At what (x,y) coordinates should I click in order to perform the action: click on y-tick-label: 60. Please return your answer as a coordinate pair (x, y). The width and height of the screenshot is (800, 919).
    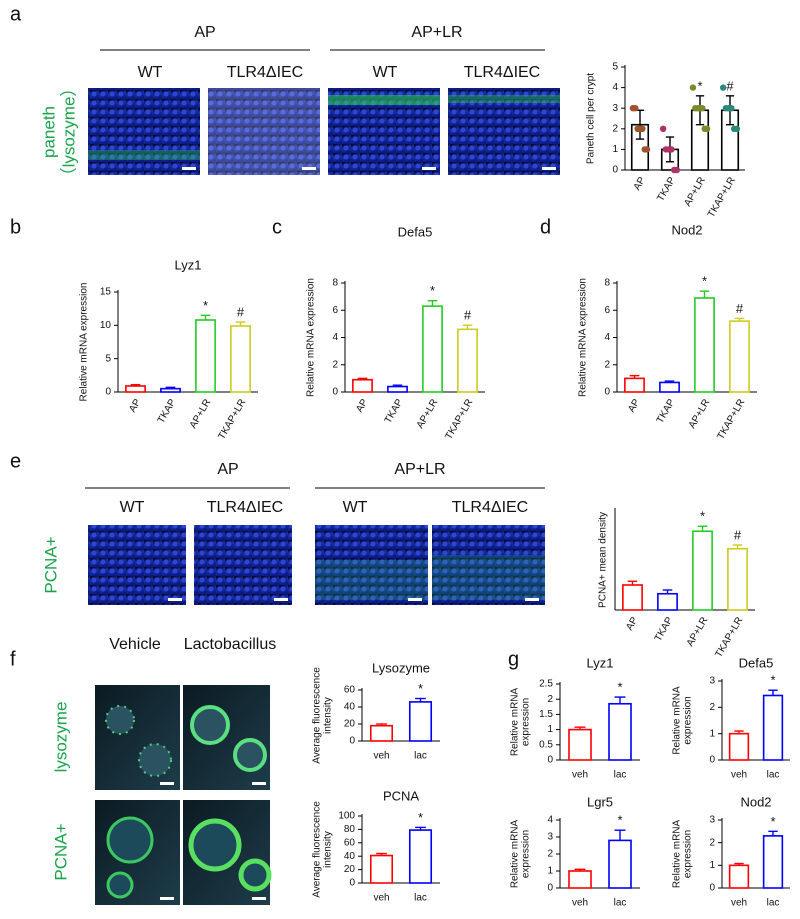
    Looking at the image, I should click on (350, 842).